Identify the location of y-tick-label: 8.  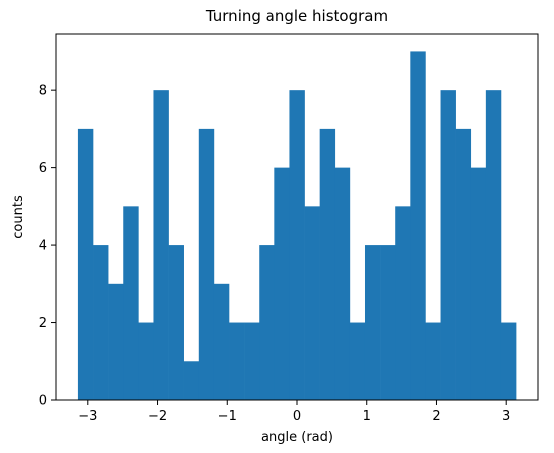
(43, 91).